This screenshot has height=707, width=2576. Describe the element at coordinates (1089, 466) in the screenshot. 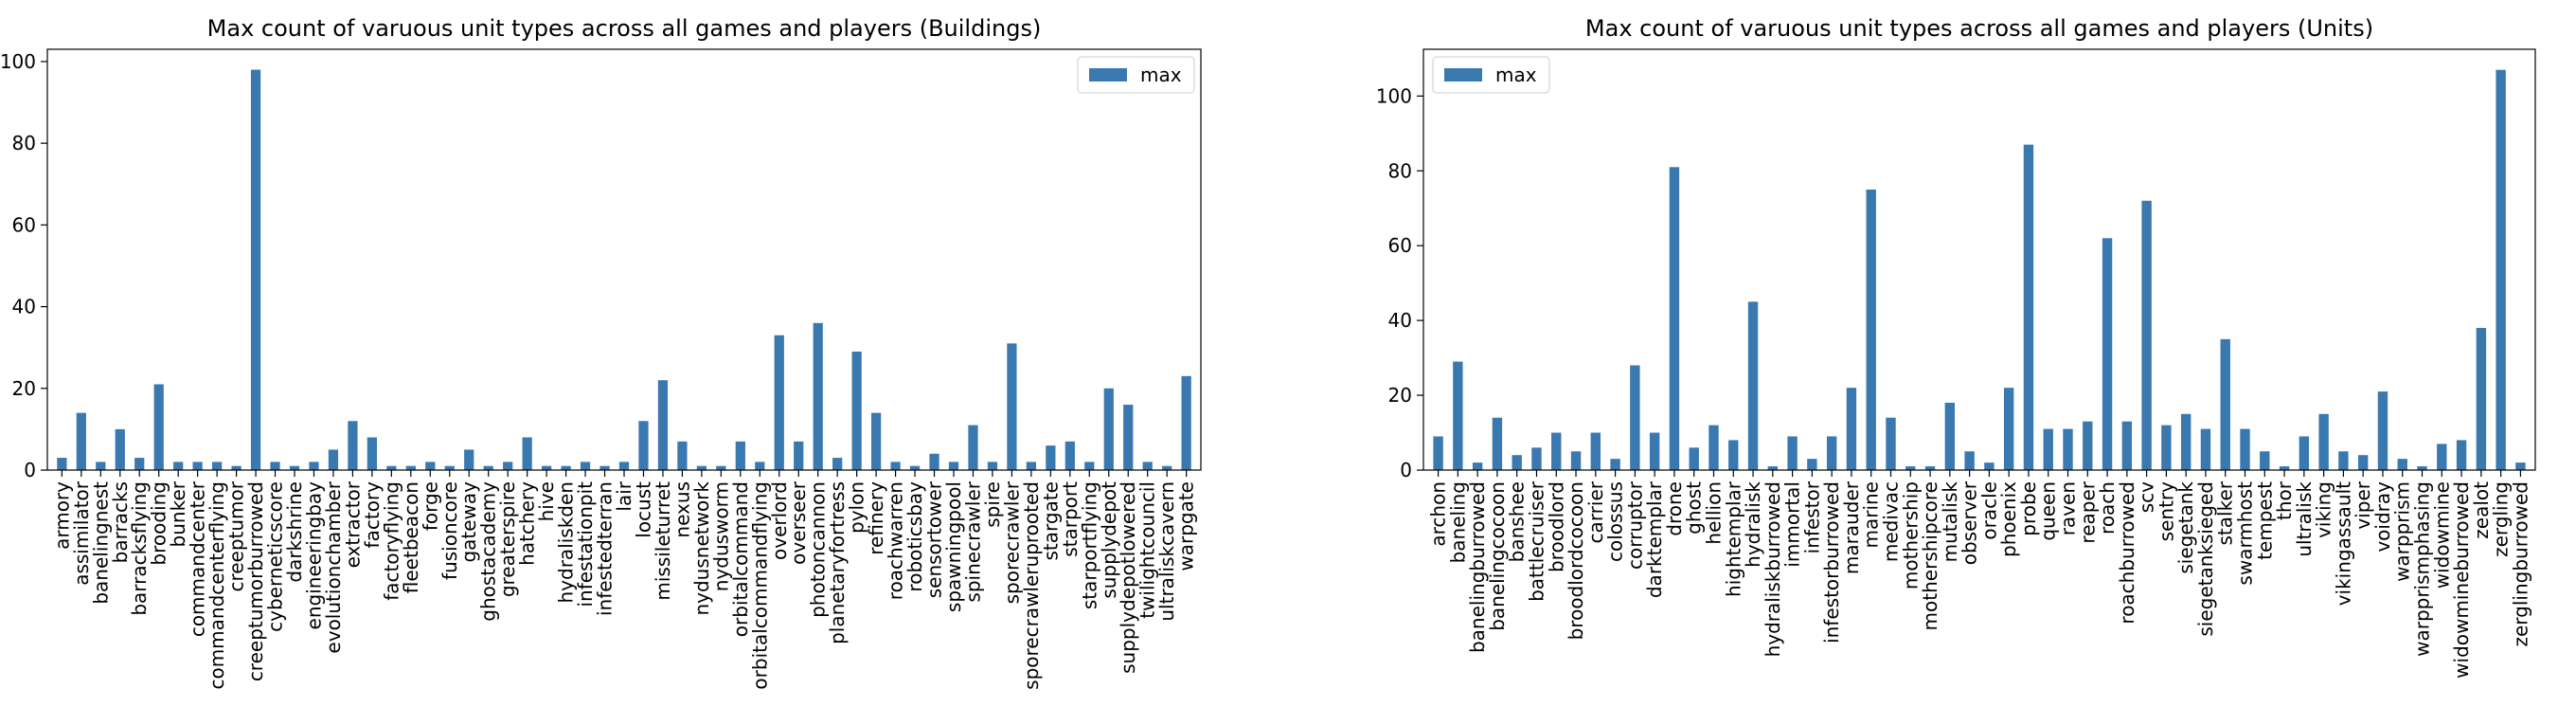

I see `bar-starportflying` at that location.